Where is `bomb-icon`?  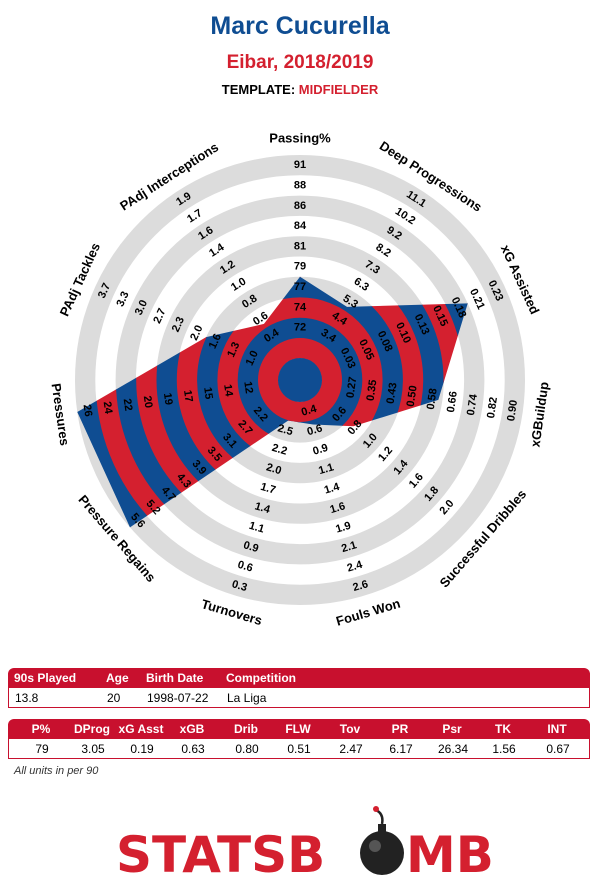
bomb-icon is located at coordinates (382, 840).